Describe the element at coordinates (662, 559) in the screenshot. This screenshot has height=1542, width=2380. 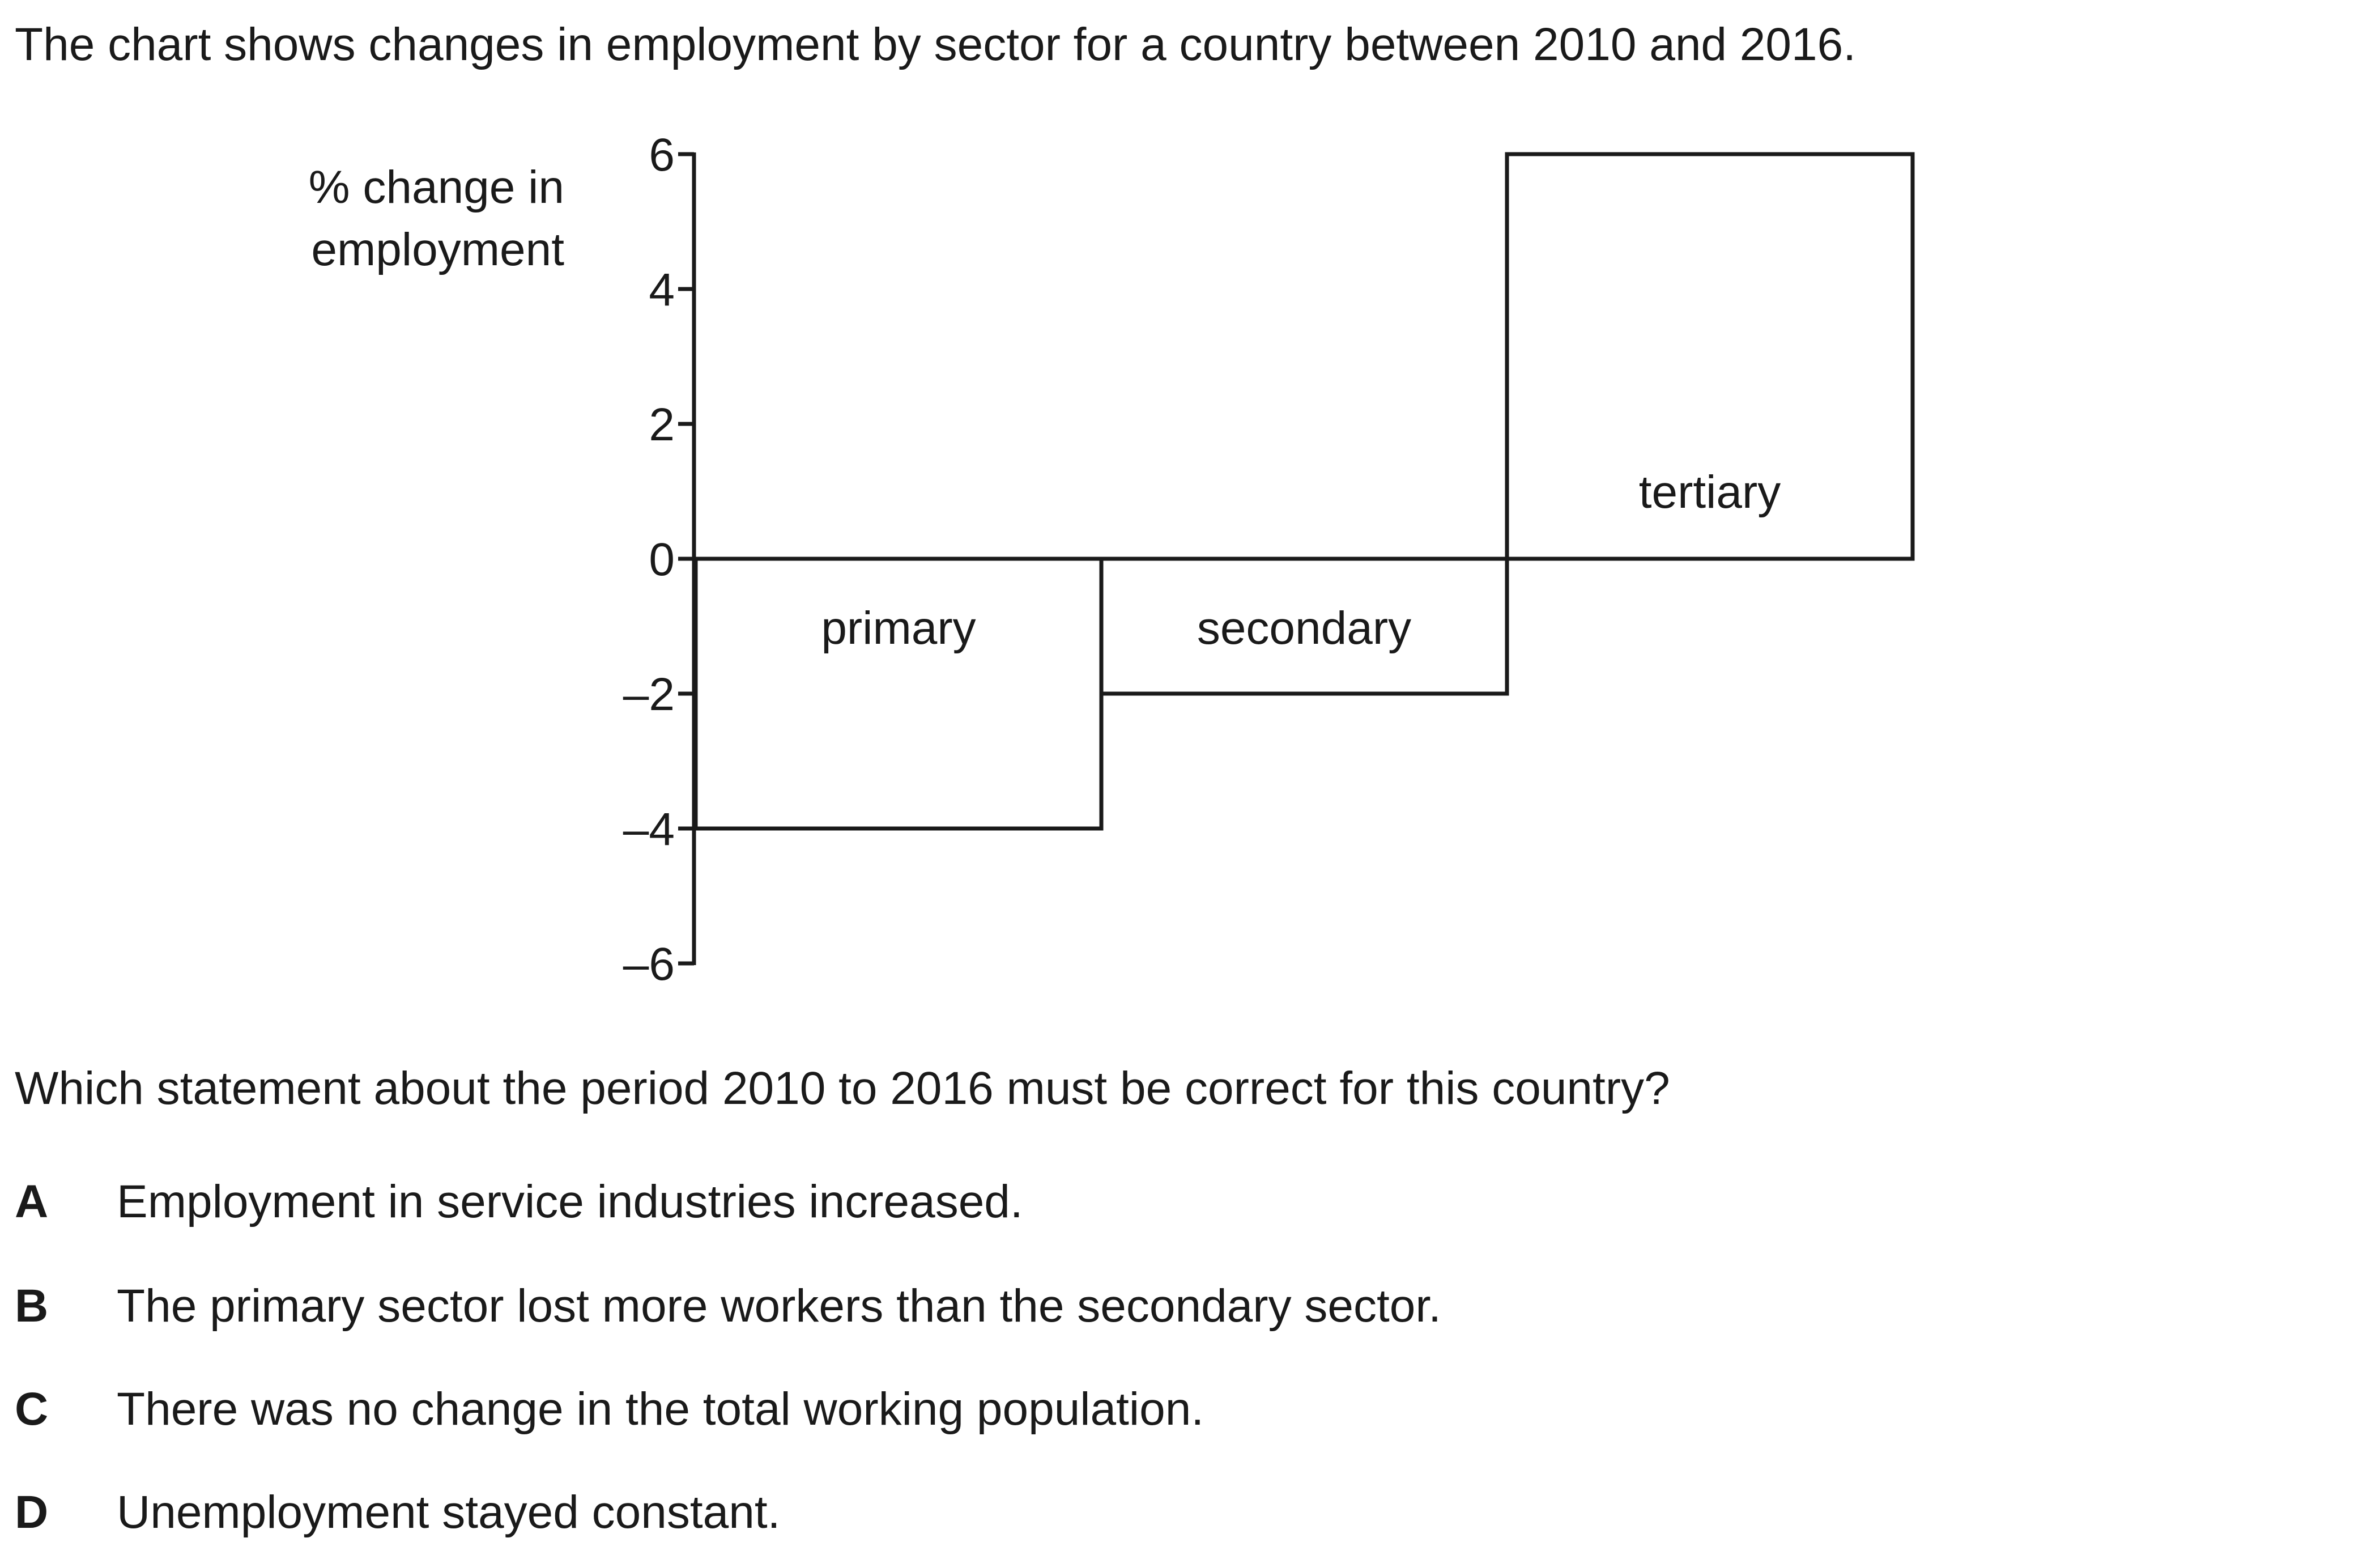
I see `y-tick-label: 0` at that location.